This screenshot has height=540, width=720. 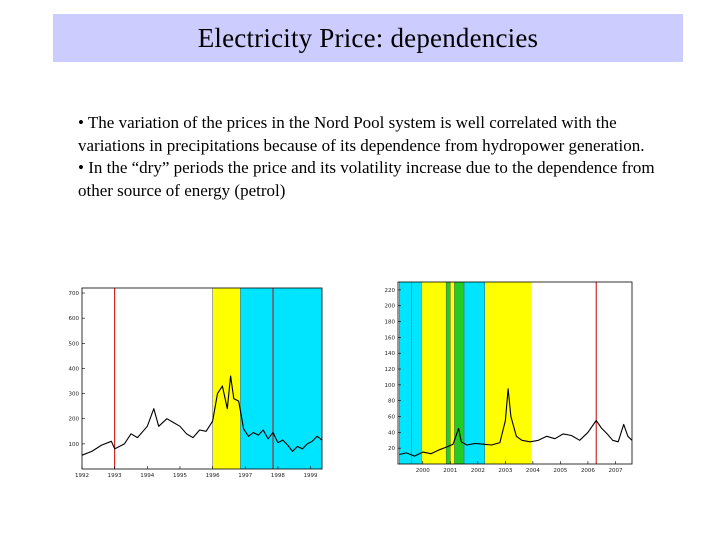 I want to click on slide-title-bar: Electricity Price: dependencies, so click(x=368, y=38).